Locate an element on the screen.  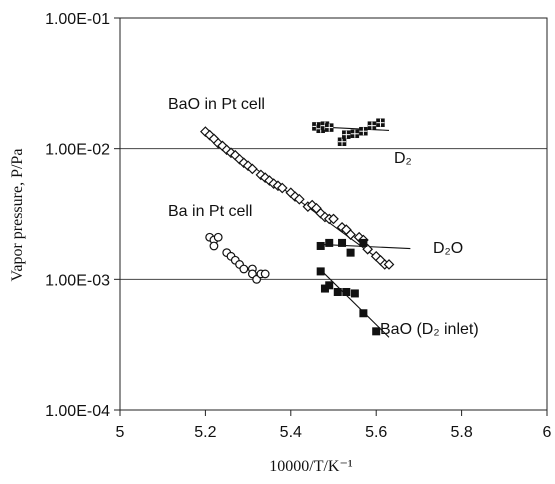
fit-line is located at coordinates (355, 303).